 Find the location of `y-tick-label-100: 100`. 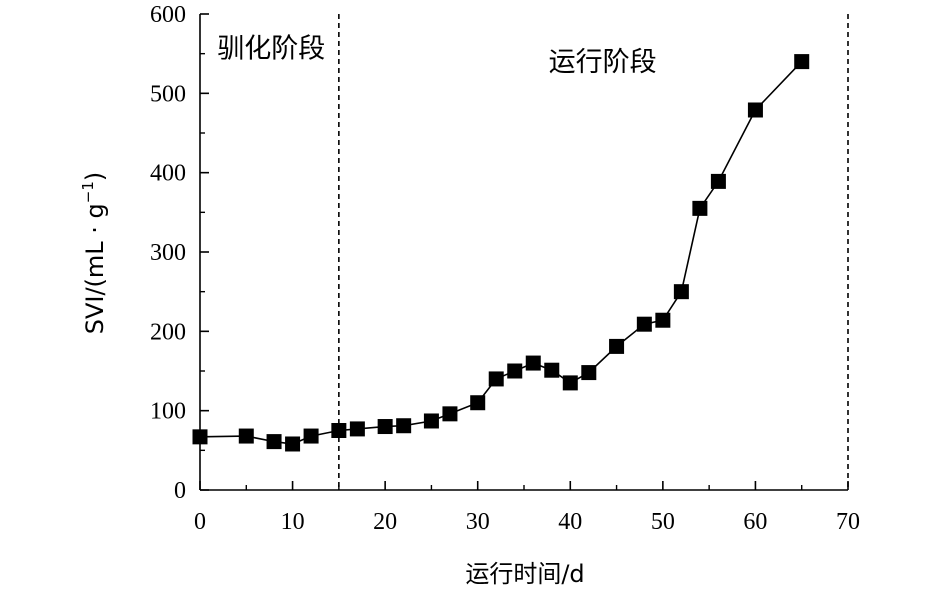

y-tick-label-100: 100 is located at coordinates (168, 412).